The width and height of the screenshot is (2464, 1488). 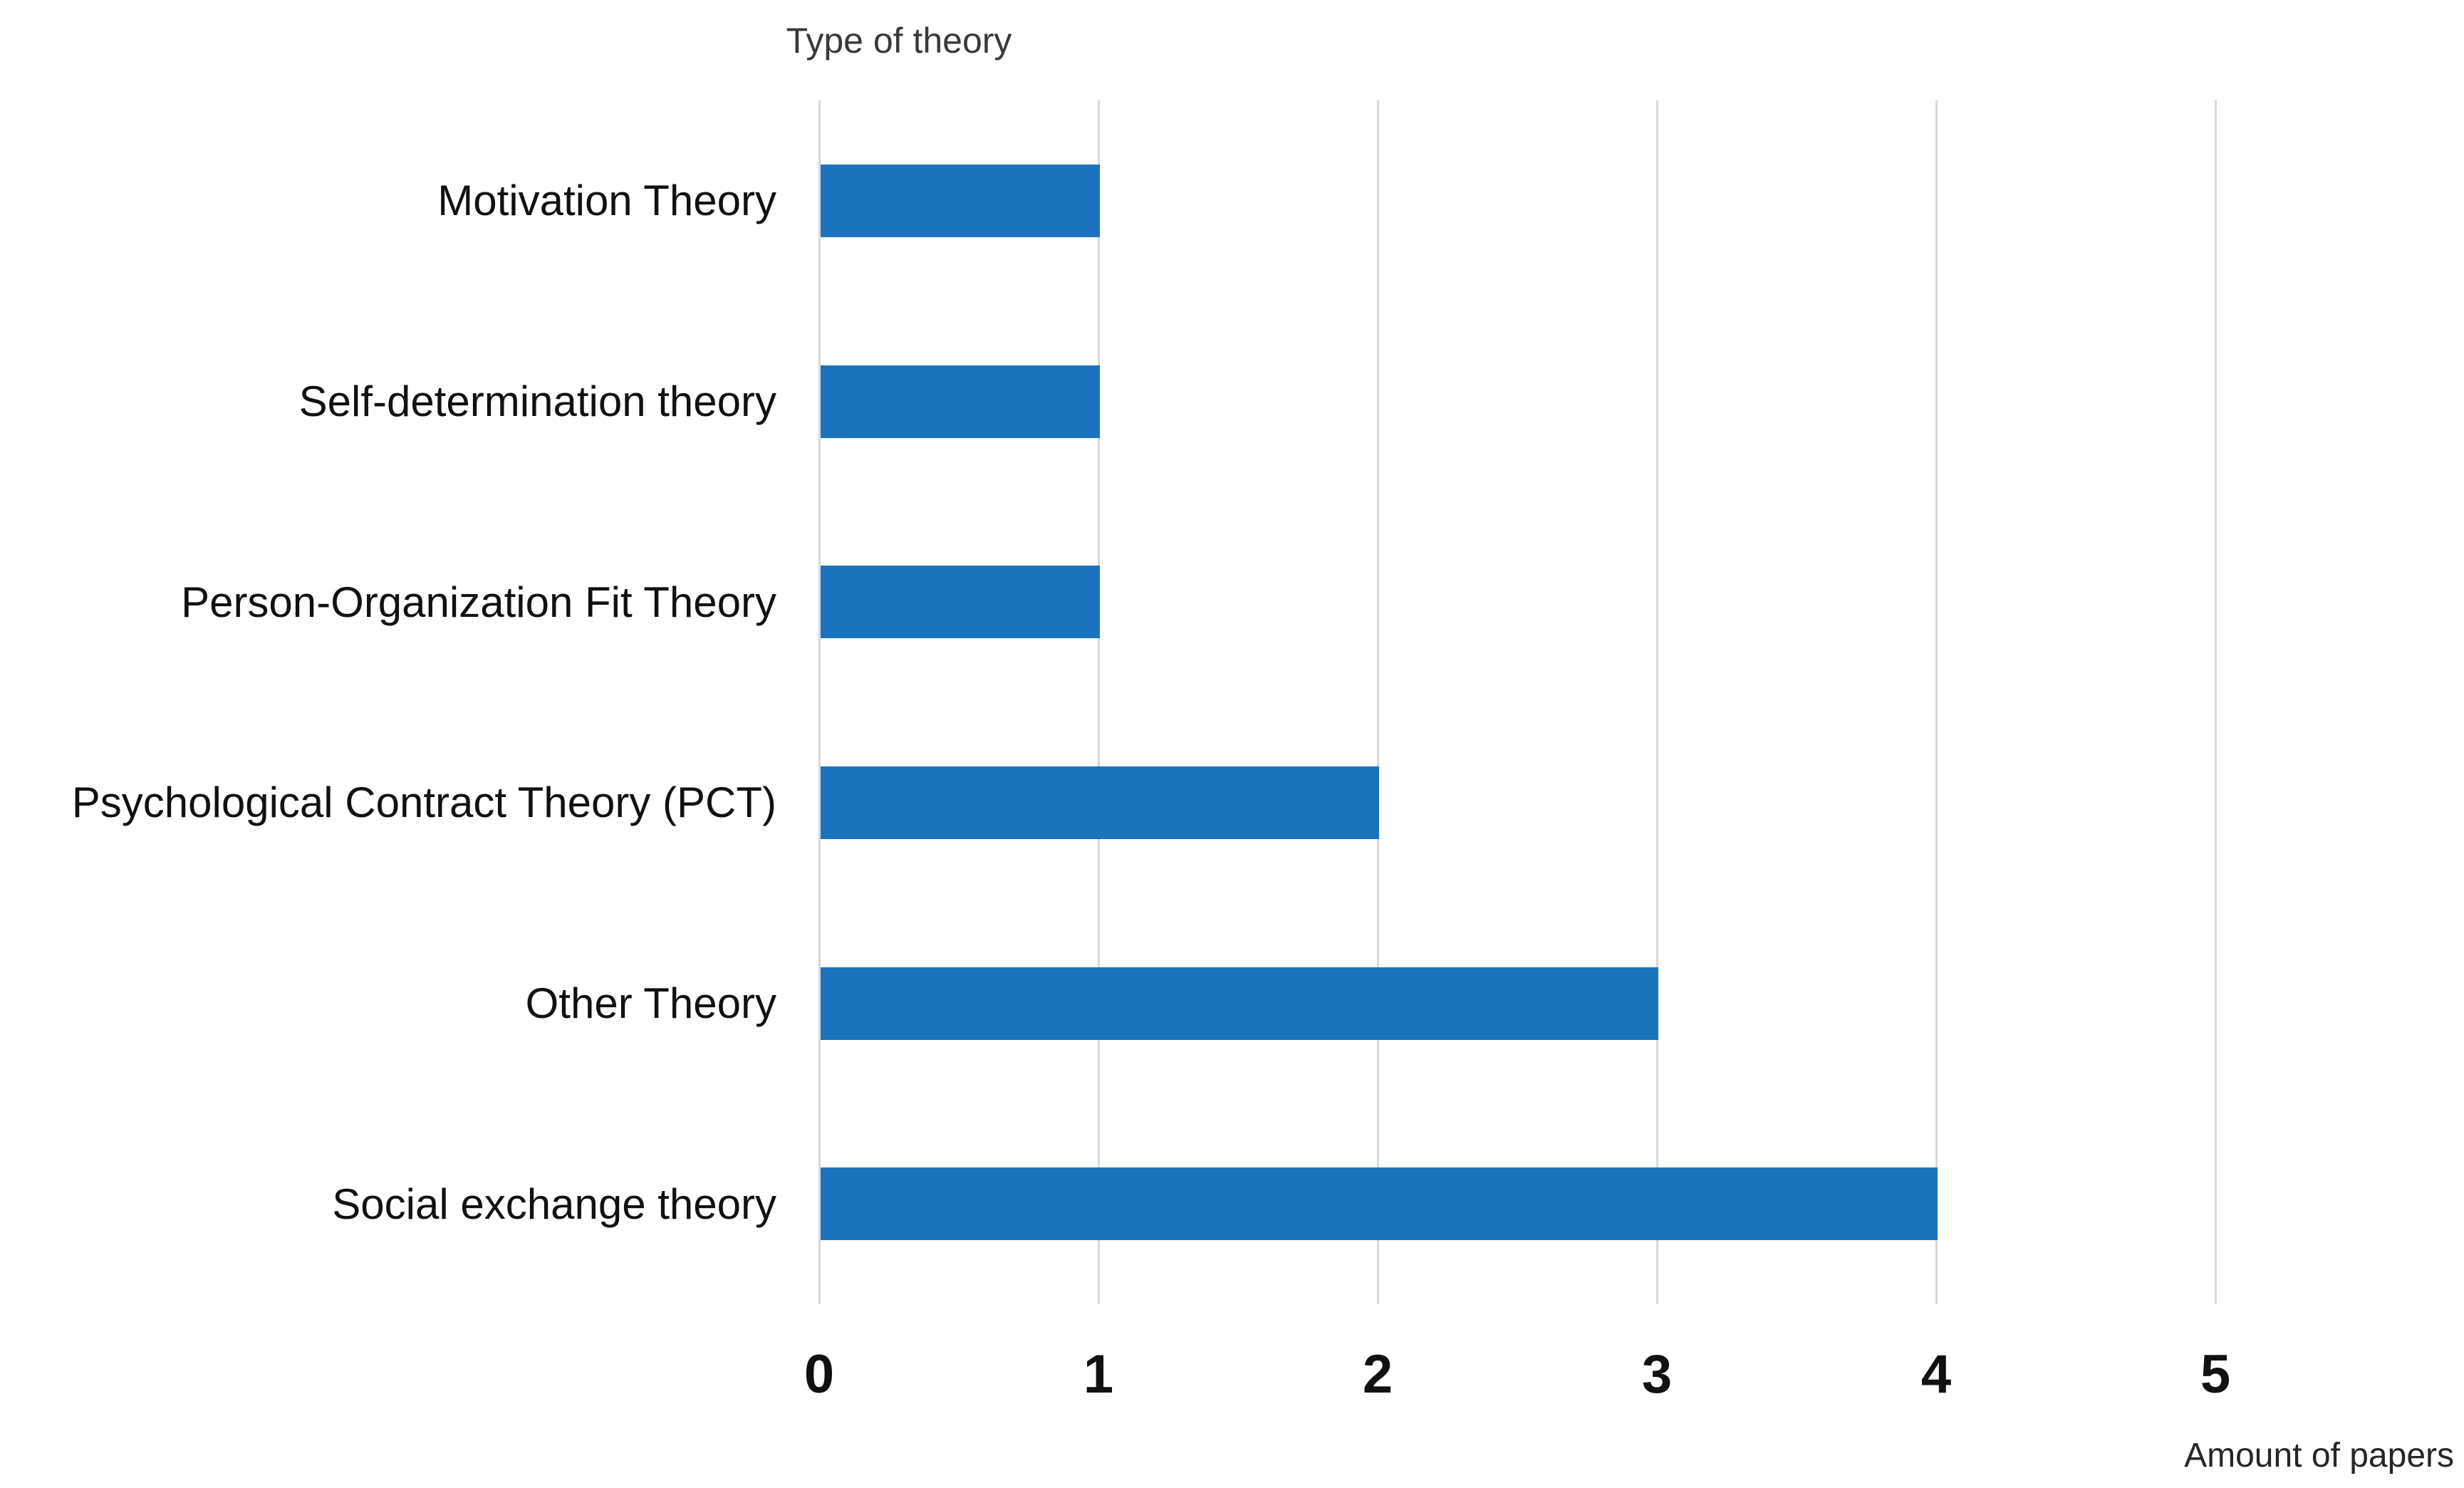 What do you see at coordinates (2319, 1455) in the screenshot?
I see `x-axis-label: Amount of papers` at bounding box center [2319, 1455].